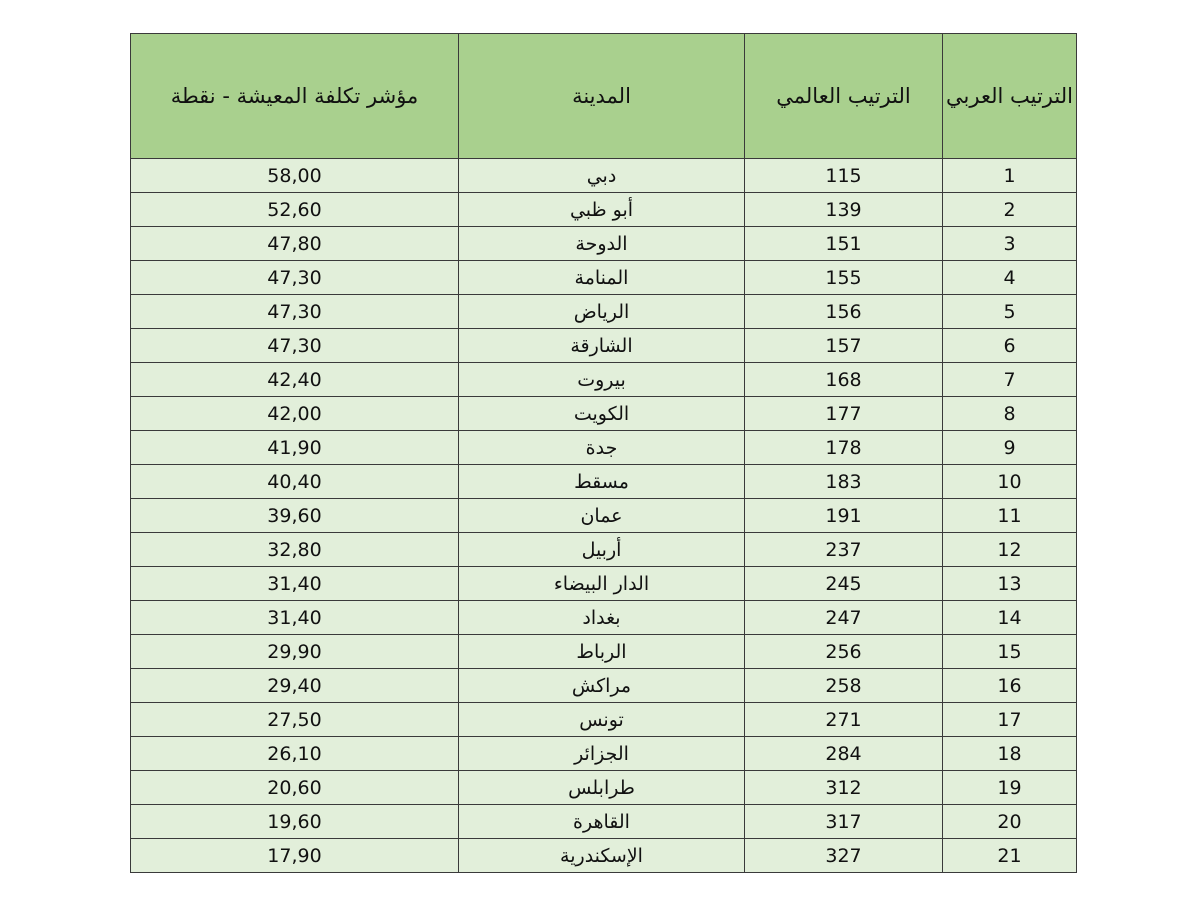 The width and height of the screenshot is (1193, 916). Describe the element at coordinates (1009, 617) in the screenshot. I see `table-cell: 14` at that location.